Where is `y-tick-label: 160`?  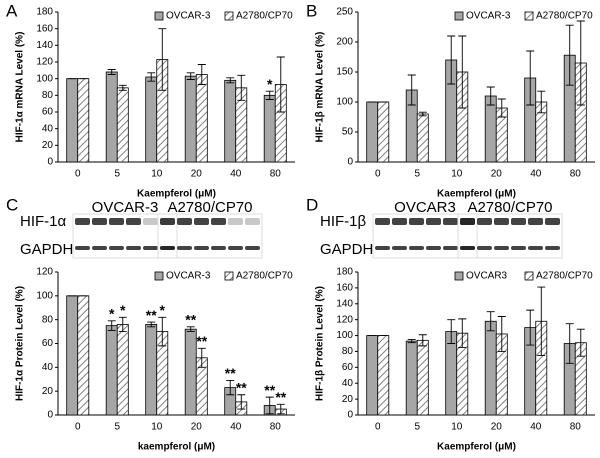 y-tick-label: 160 is located at coordinates (344, 288).